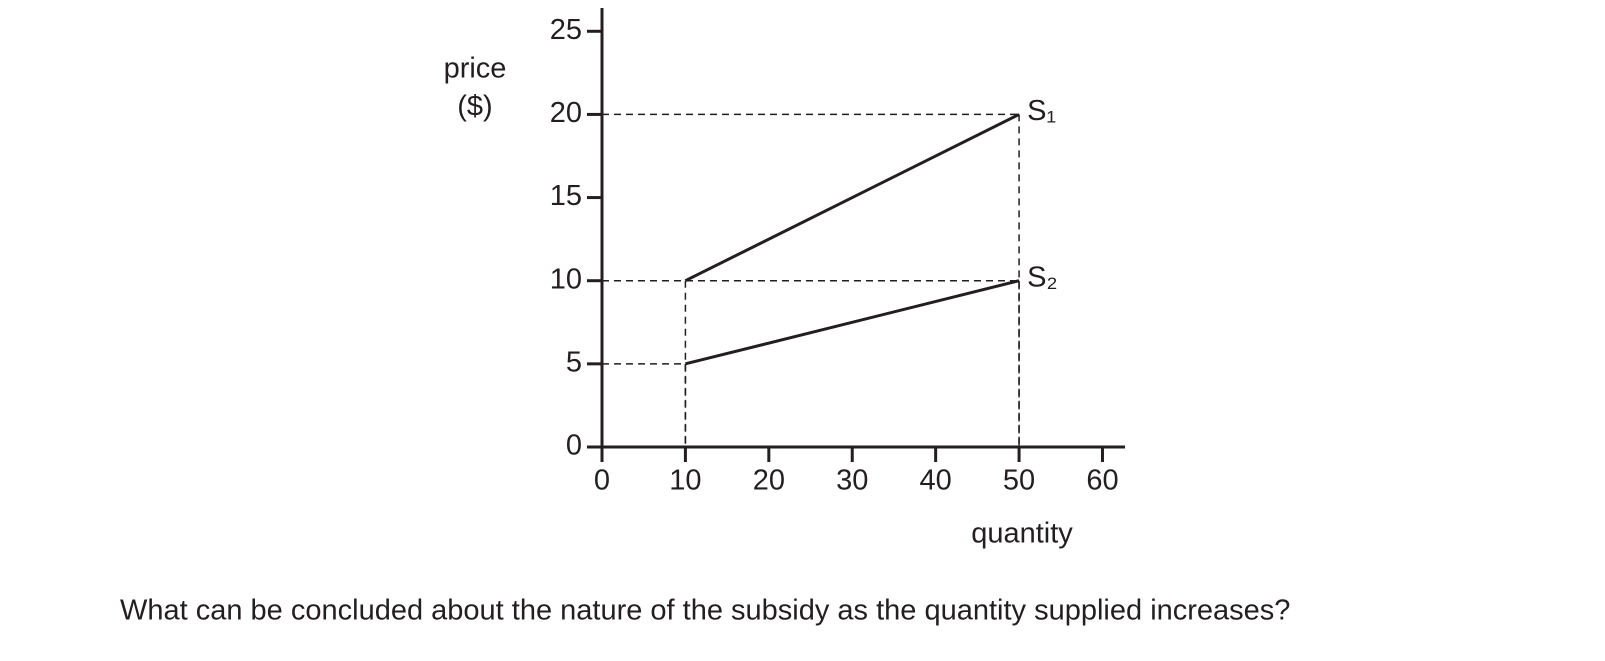 The width and height of the screenshot is (1605, 661). Describe the element at coordinates (852, 481) in the screenshot. I see `x-tick-label: 30` at that location.